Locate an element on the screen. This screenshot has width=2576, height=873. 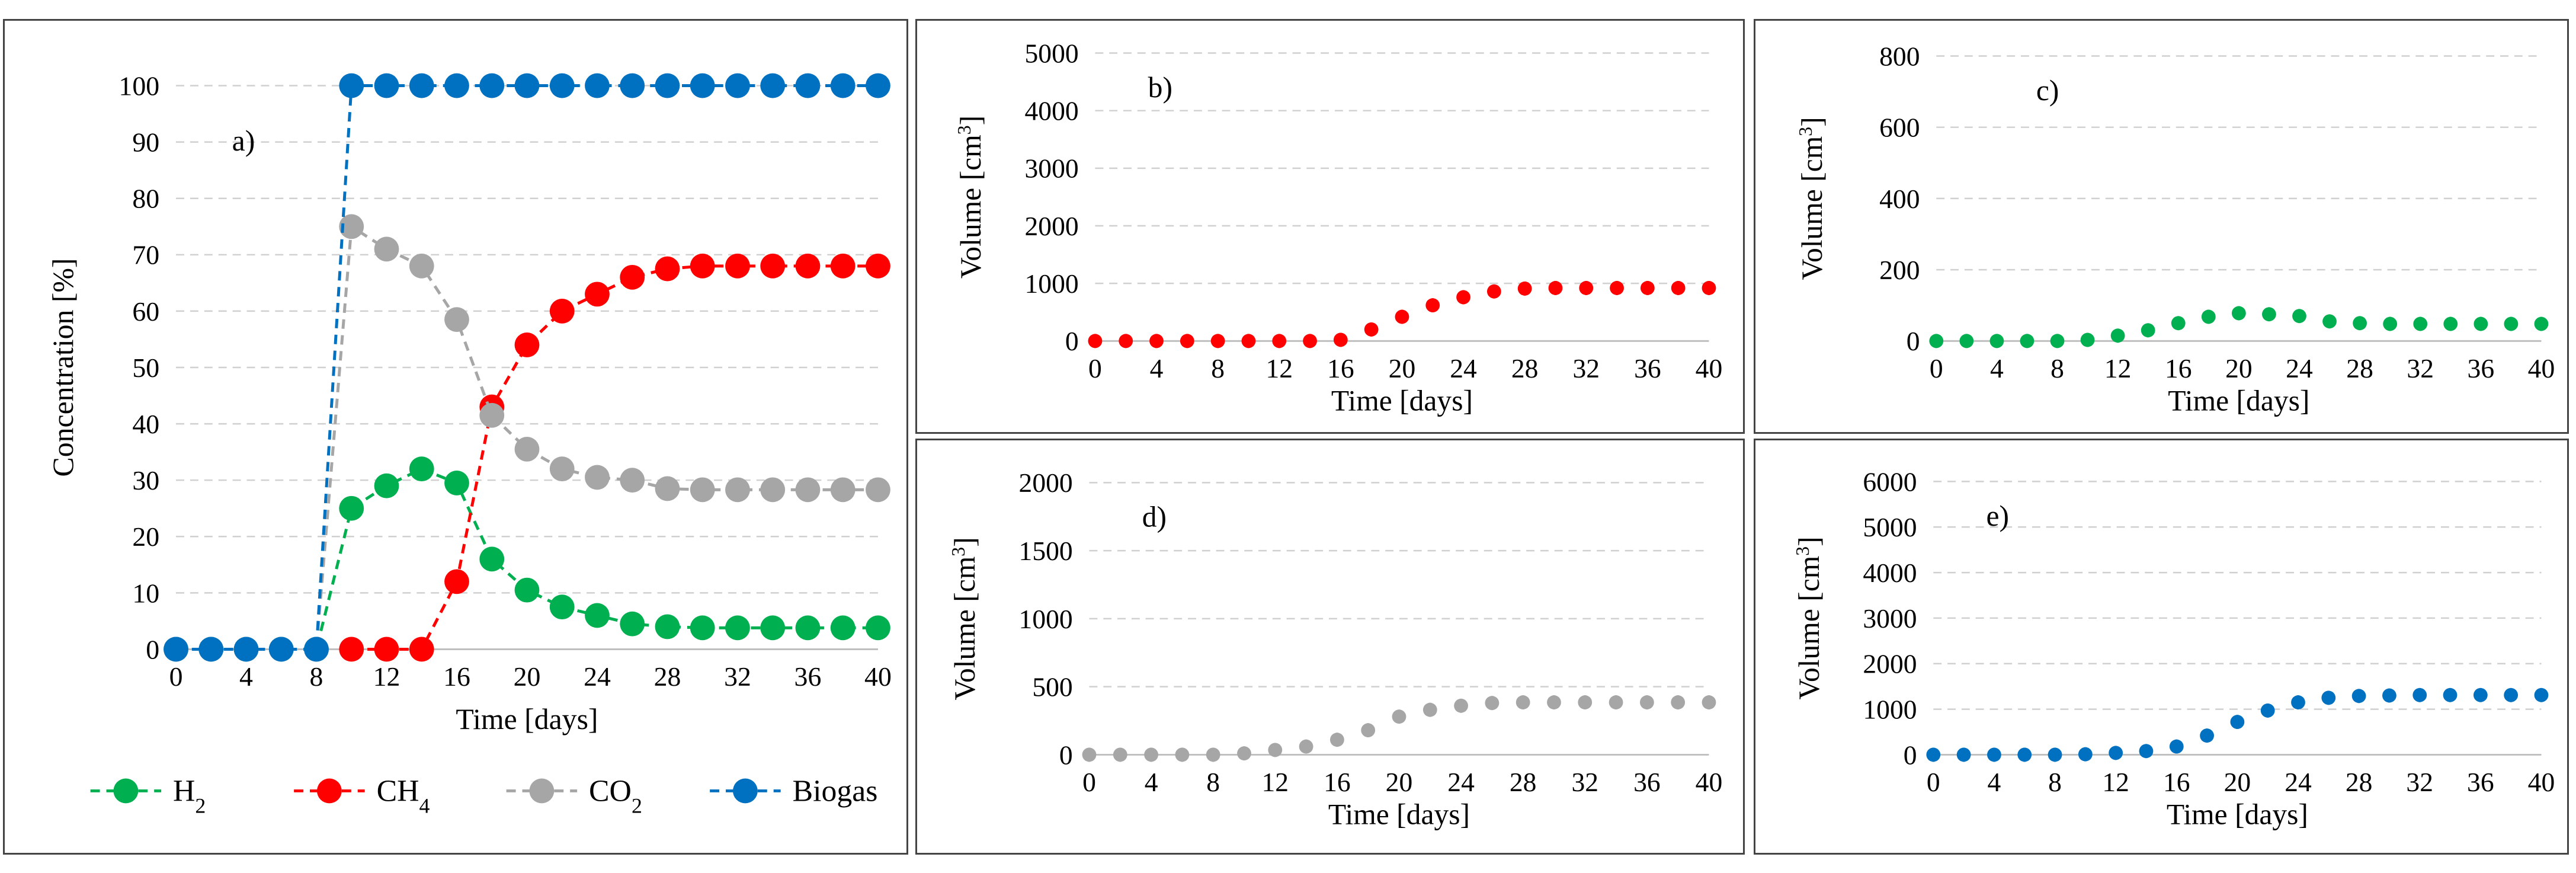
y-tick-label: 90 is located at coordinates (145, 142).